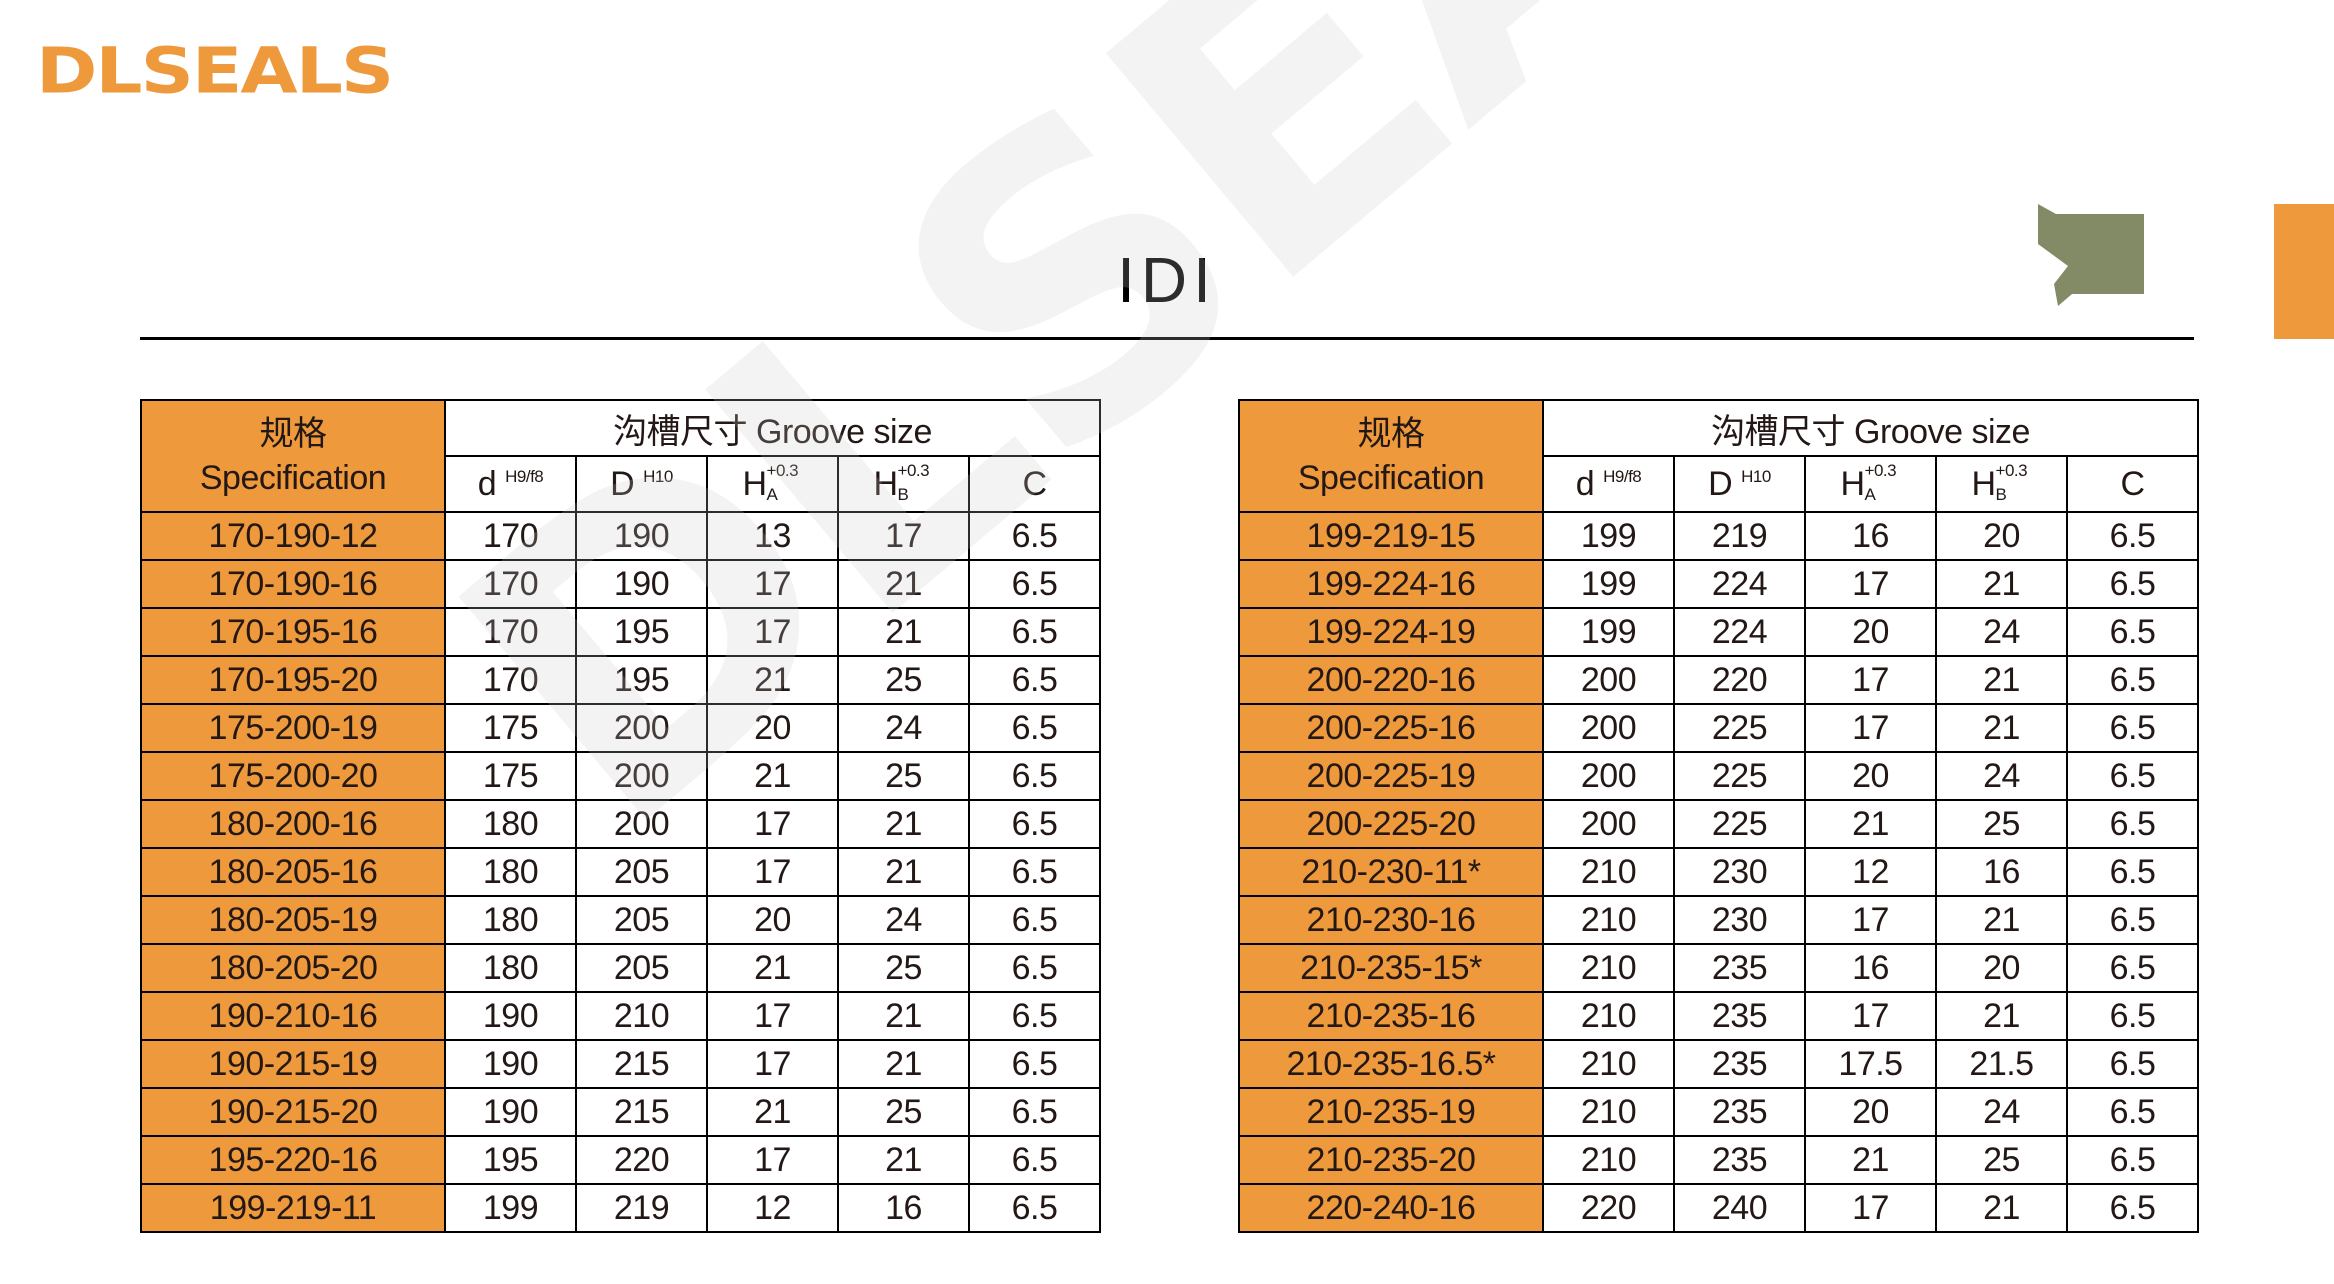  What do you see at coordinates (1391, 1016) in the screenshot?
I see `spec-cell: 210-235-16` at bounding box center [1391, 1016].